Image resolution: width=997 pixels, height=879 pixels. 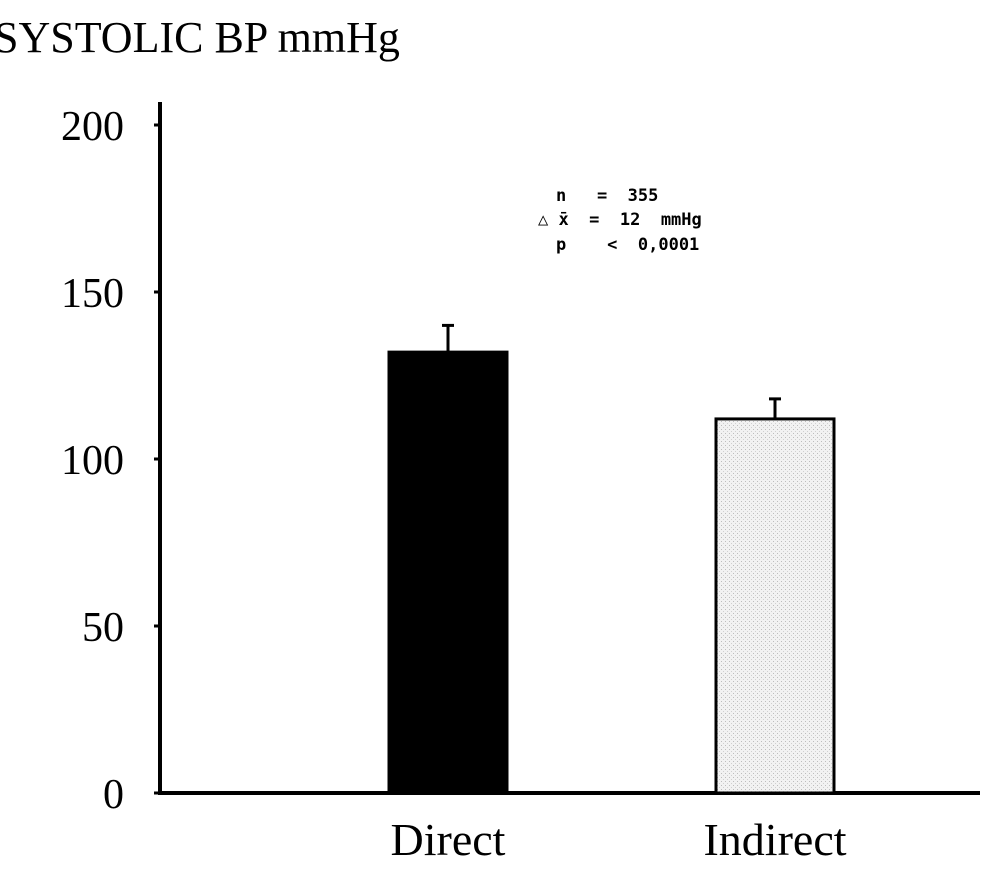 What do you see at coordinates (775, 606) in the screenshot?
I see `bar-indirect` at bounding box center [775, 606].